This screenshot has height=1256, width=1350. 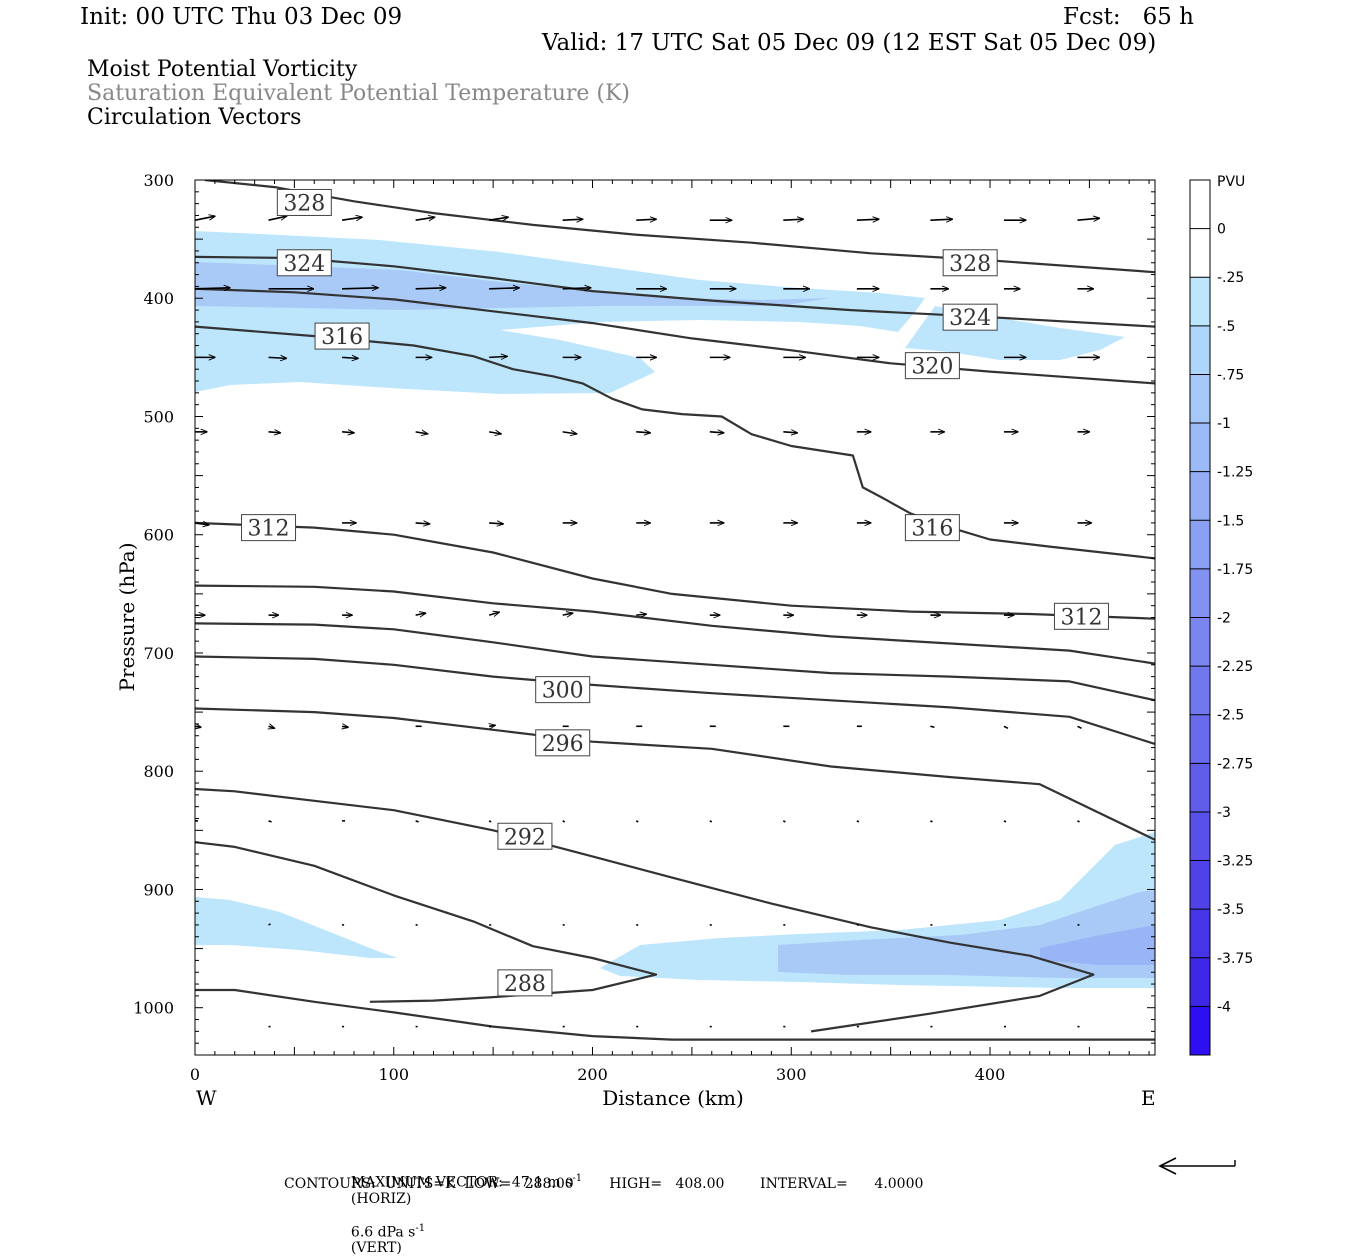 I want to click on contour-label-300: 300, so click(x=563, y=690).